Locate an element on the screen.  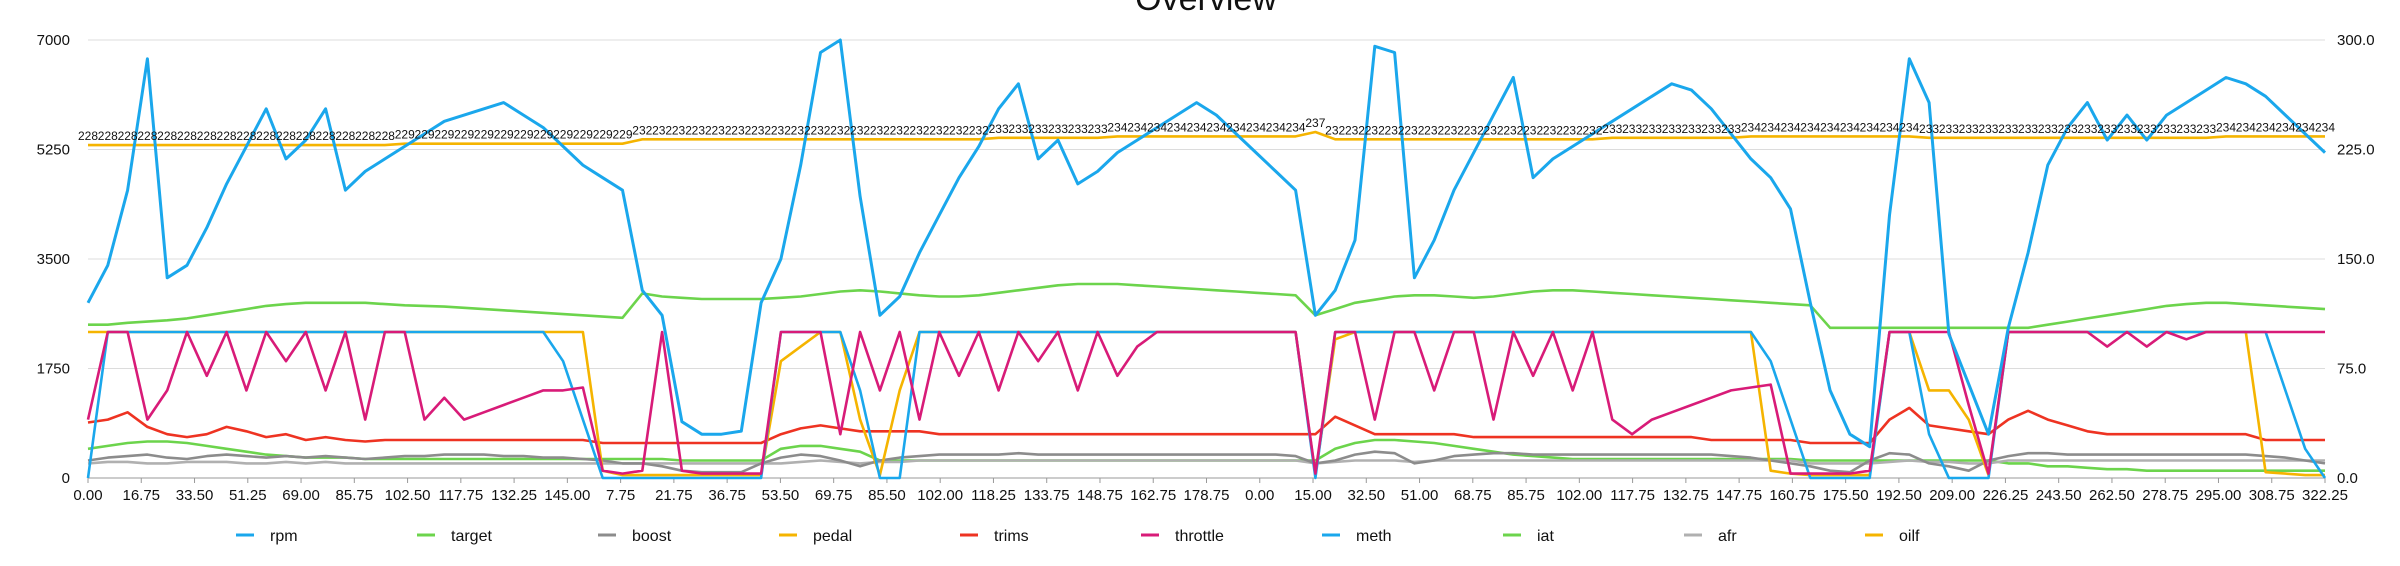
x-tick-label: 178.75 is located at coordinates (1207, 495).